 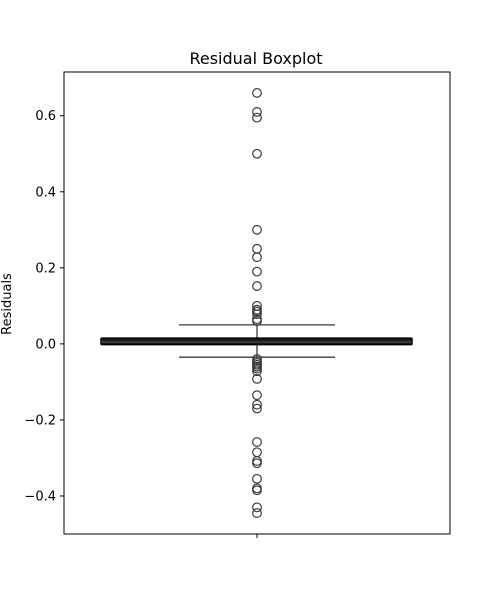 I want to click on y-axis-label: Residuals, so click(x=7, y=304).